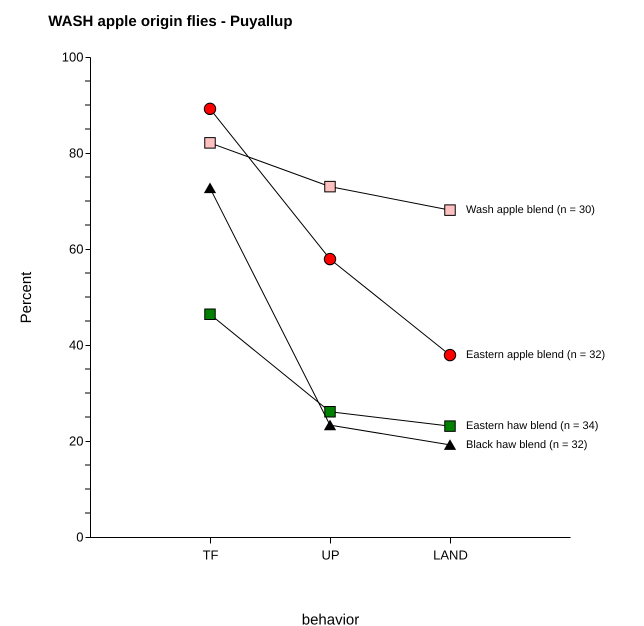  I want to click on series-label: Black haw blend (n = 32), so click(527, 444).